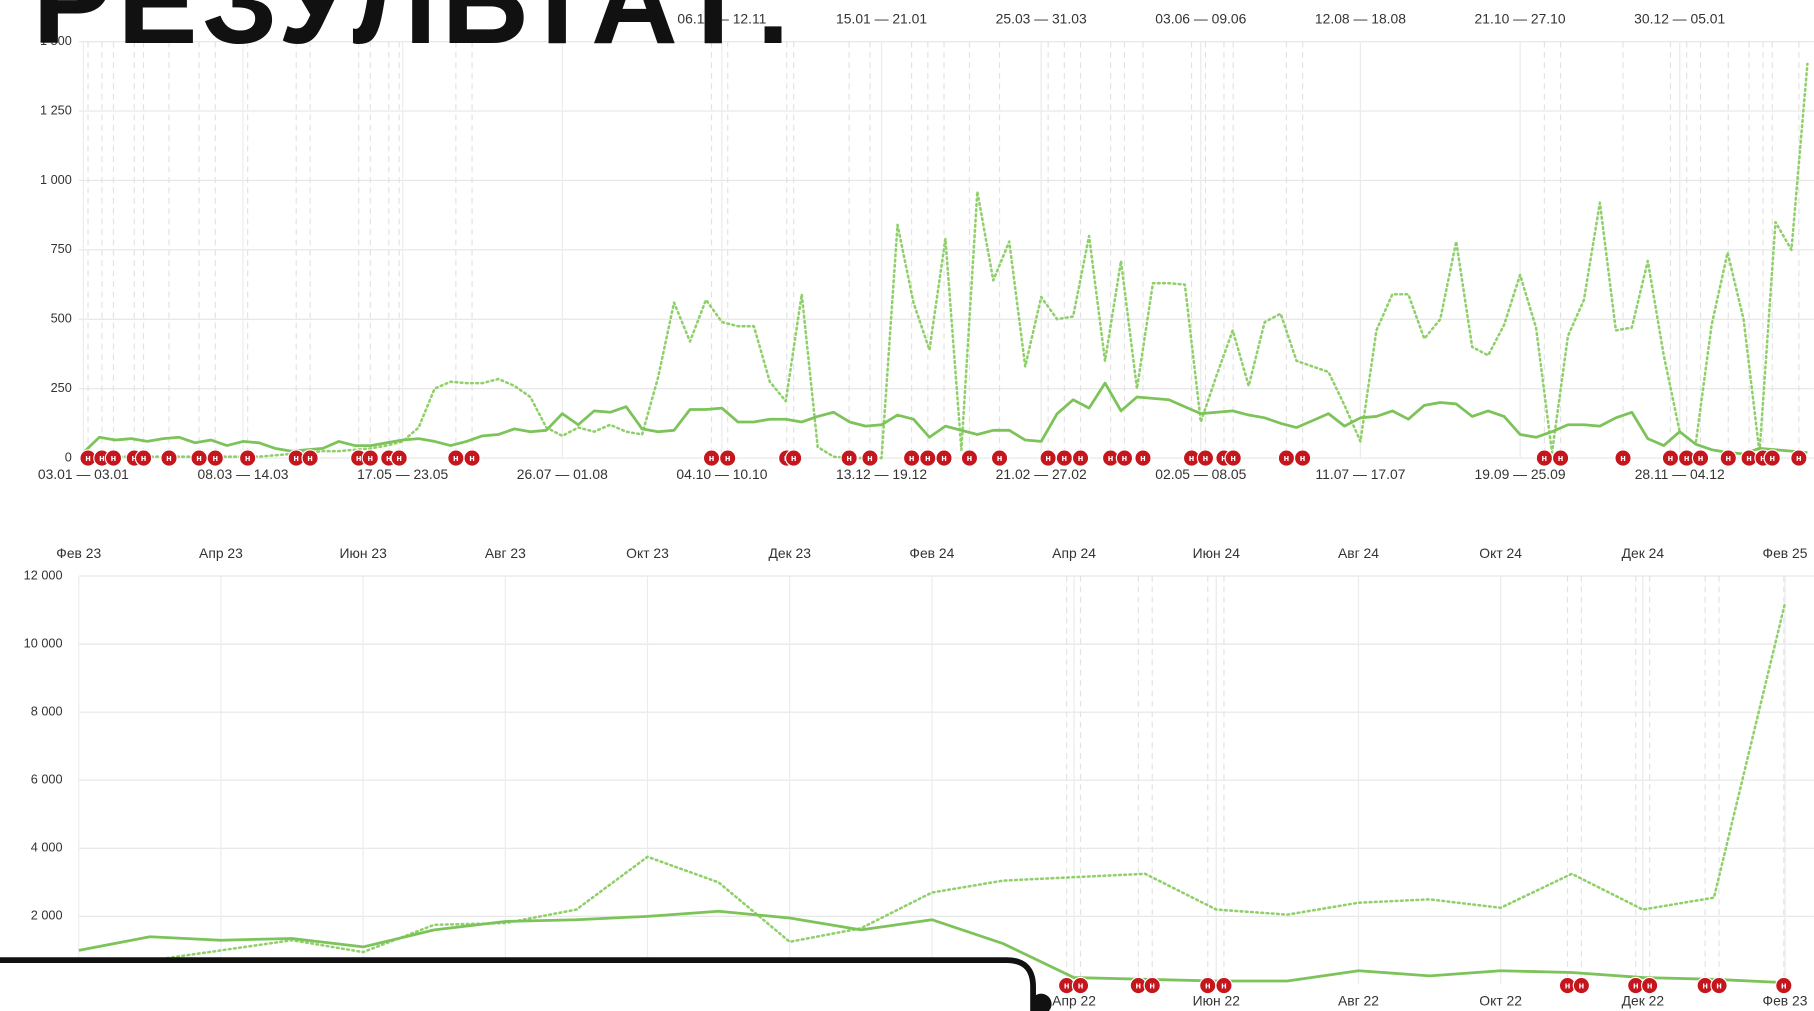 The image size is (1814, 1011). Describe the element at coordinates (789, 553) in the screenshot. I see `x-tick-label-top: Дек 23` at that location.